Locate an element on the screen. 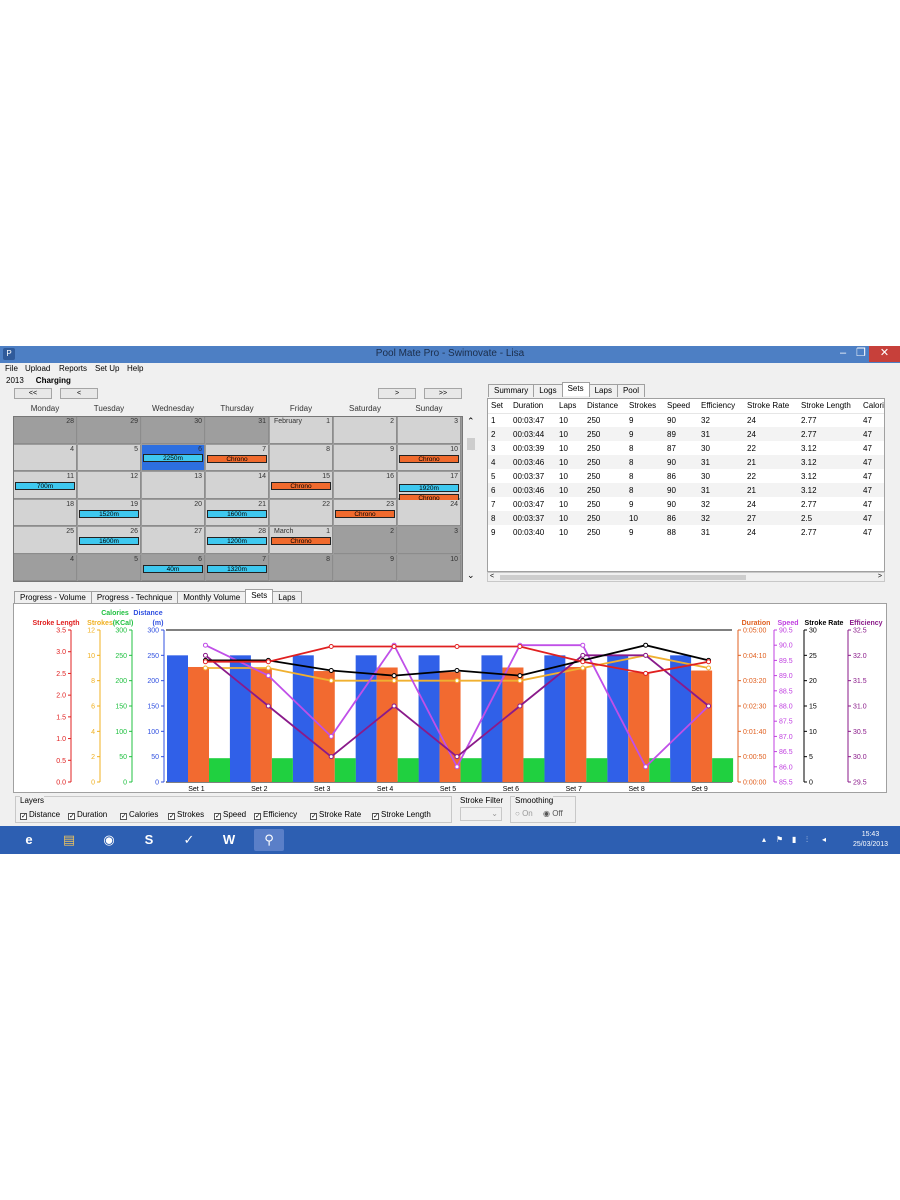 The height and width of the screenshot is (1200, 900). tab-summary: Summary is located at coordinates (511, 390).